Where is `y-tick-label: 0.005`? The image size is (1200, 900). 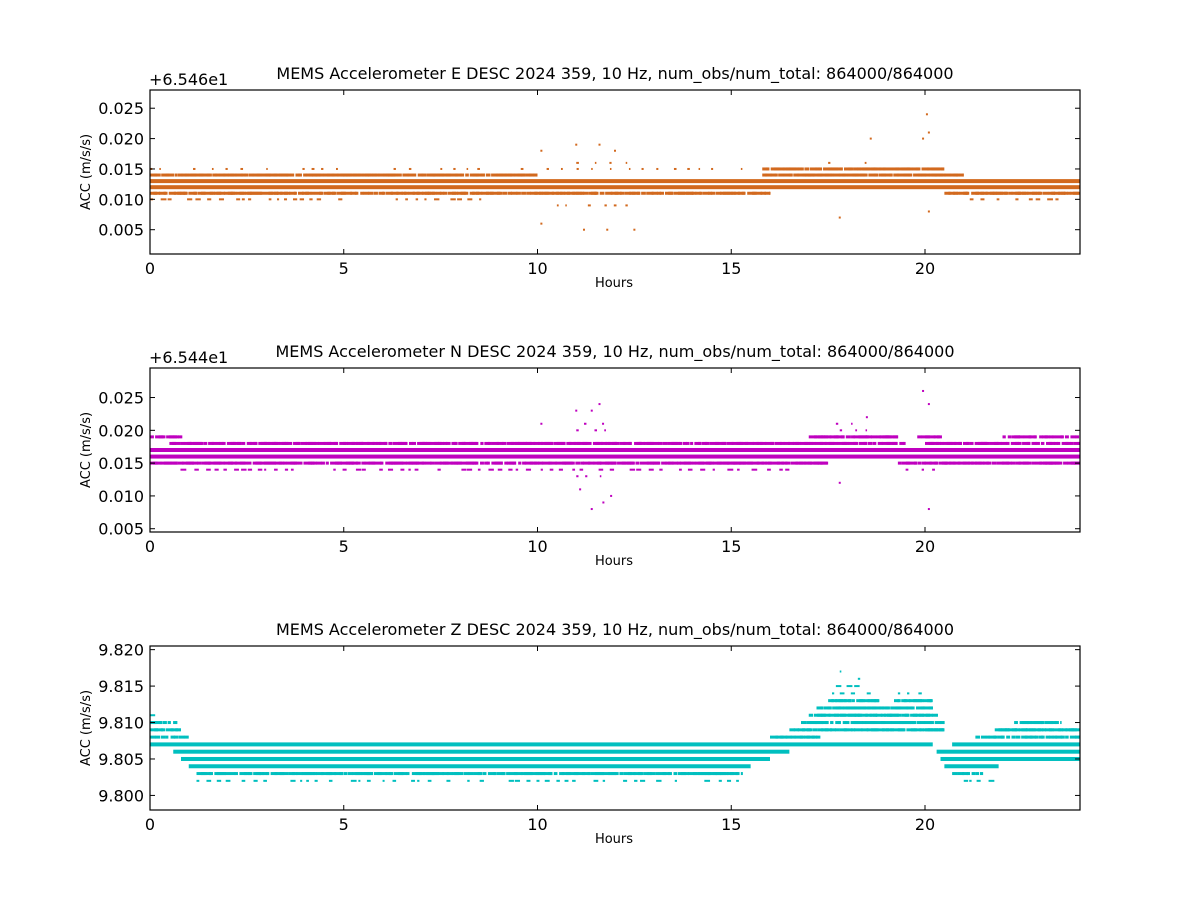
y-tick-label: 0.005 is located at coordinates (121, 230).